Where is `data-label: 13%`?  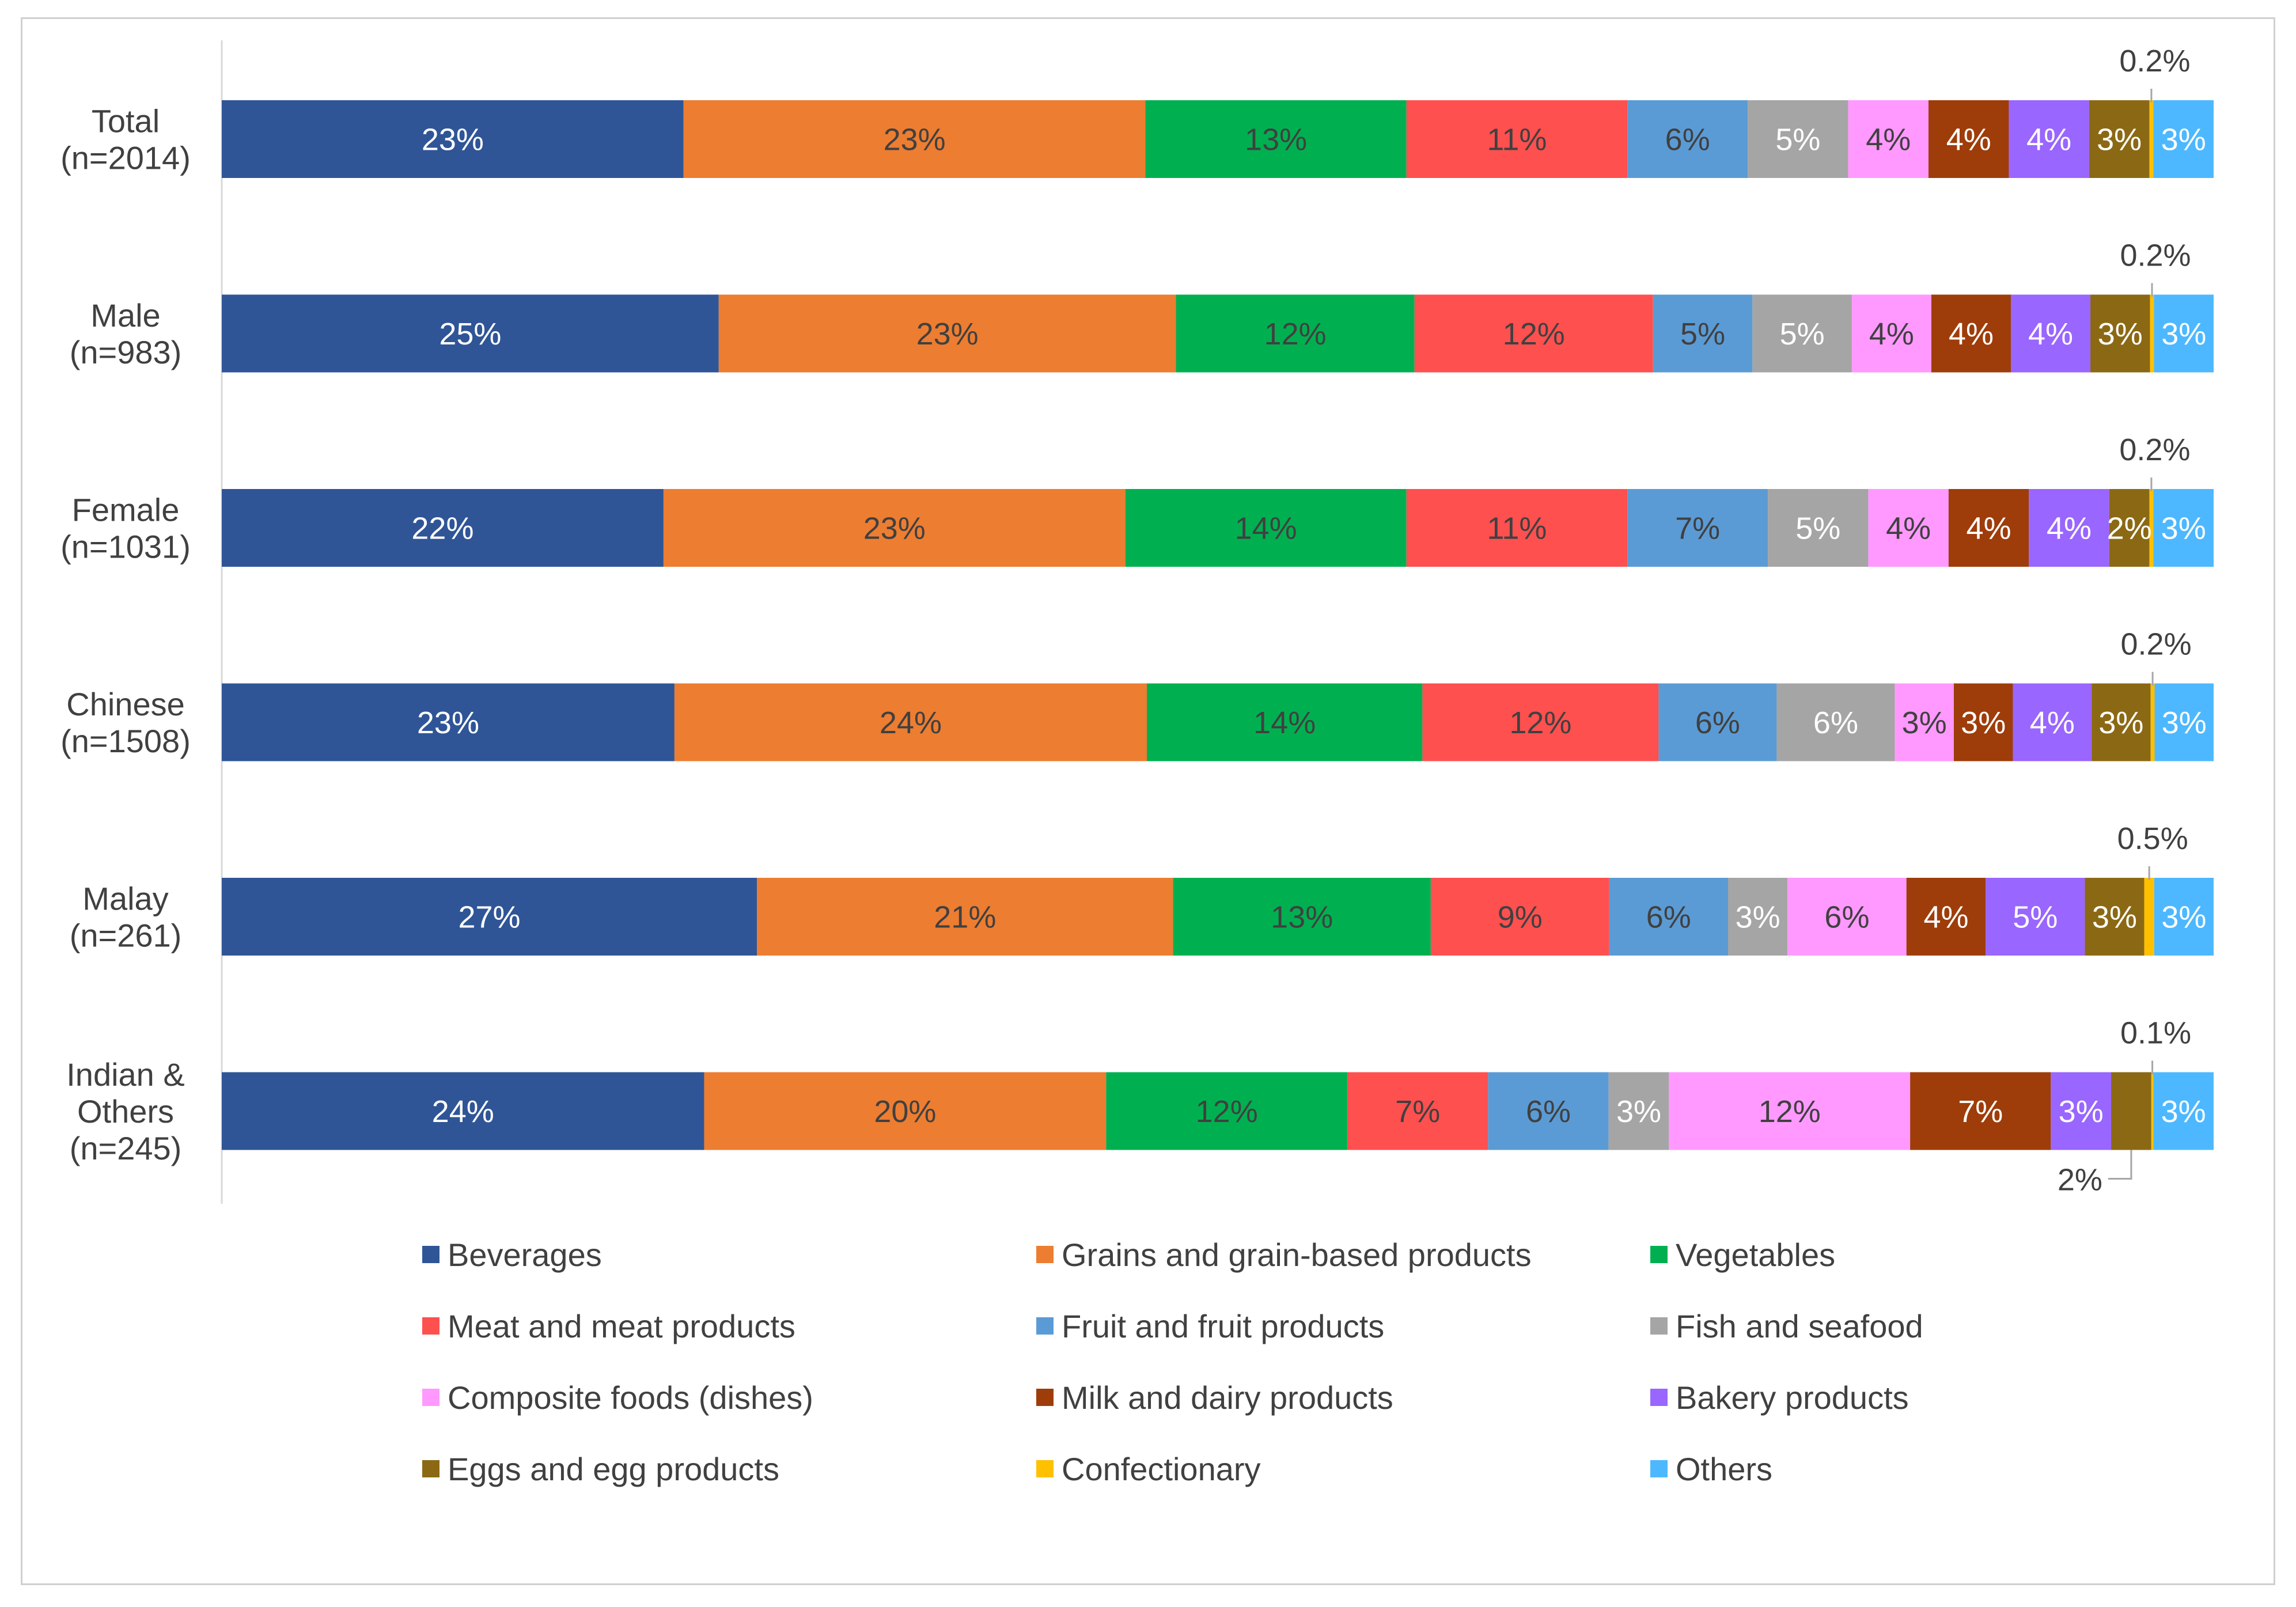
data-label: 13% is located at coordinates (1276, 140).